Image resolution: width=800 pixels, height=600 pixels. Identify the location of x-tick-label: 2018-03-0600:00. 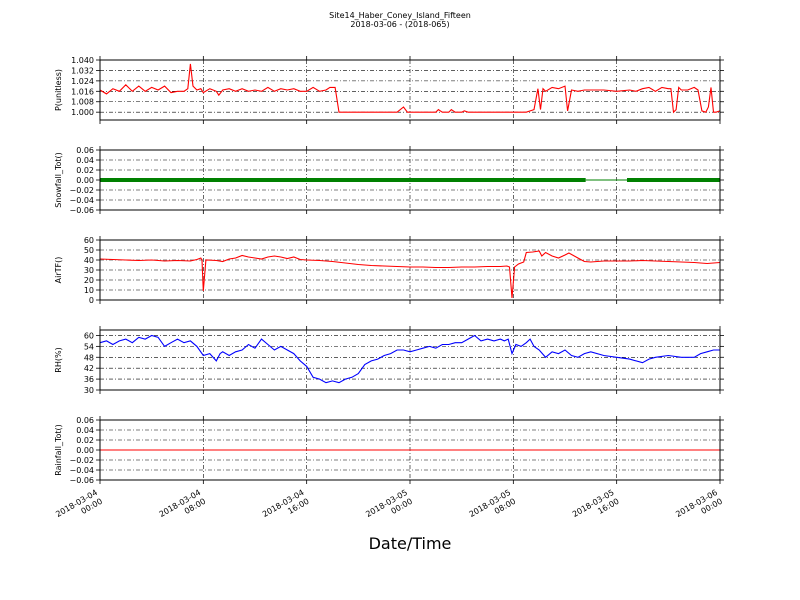
(699, 508).